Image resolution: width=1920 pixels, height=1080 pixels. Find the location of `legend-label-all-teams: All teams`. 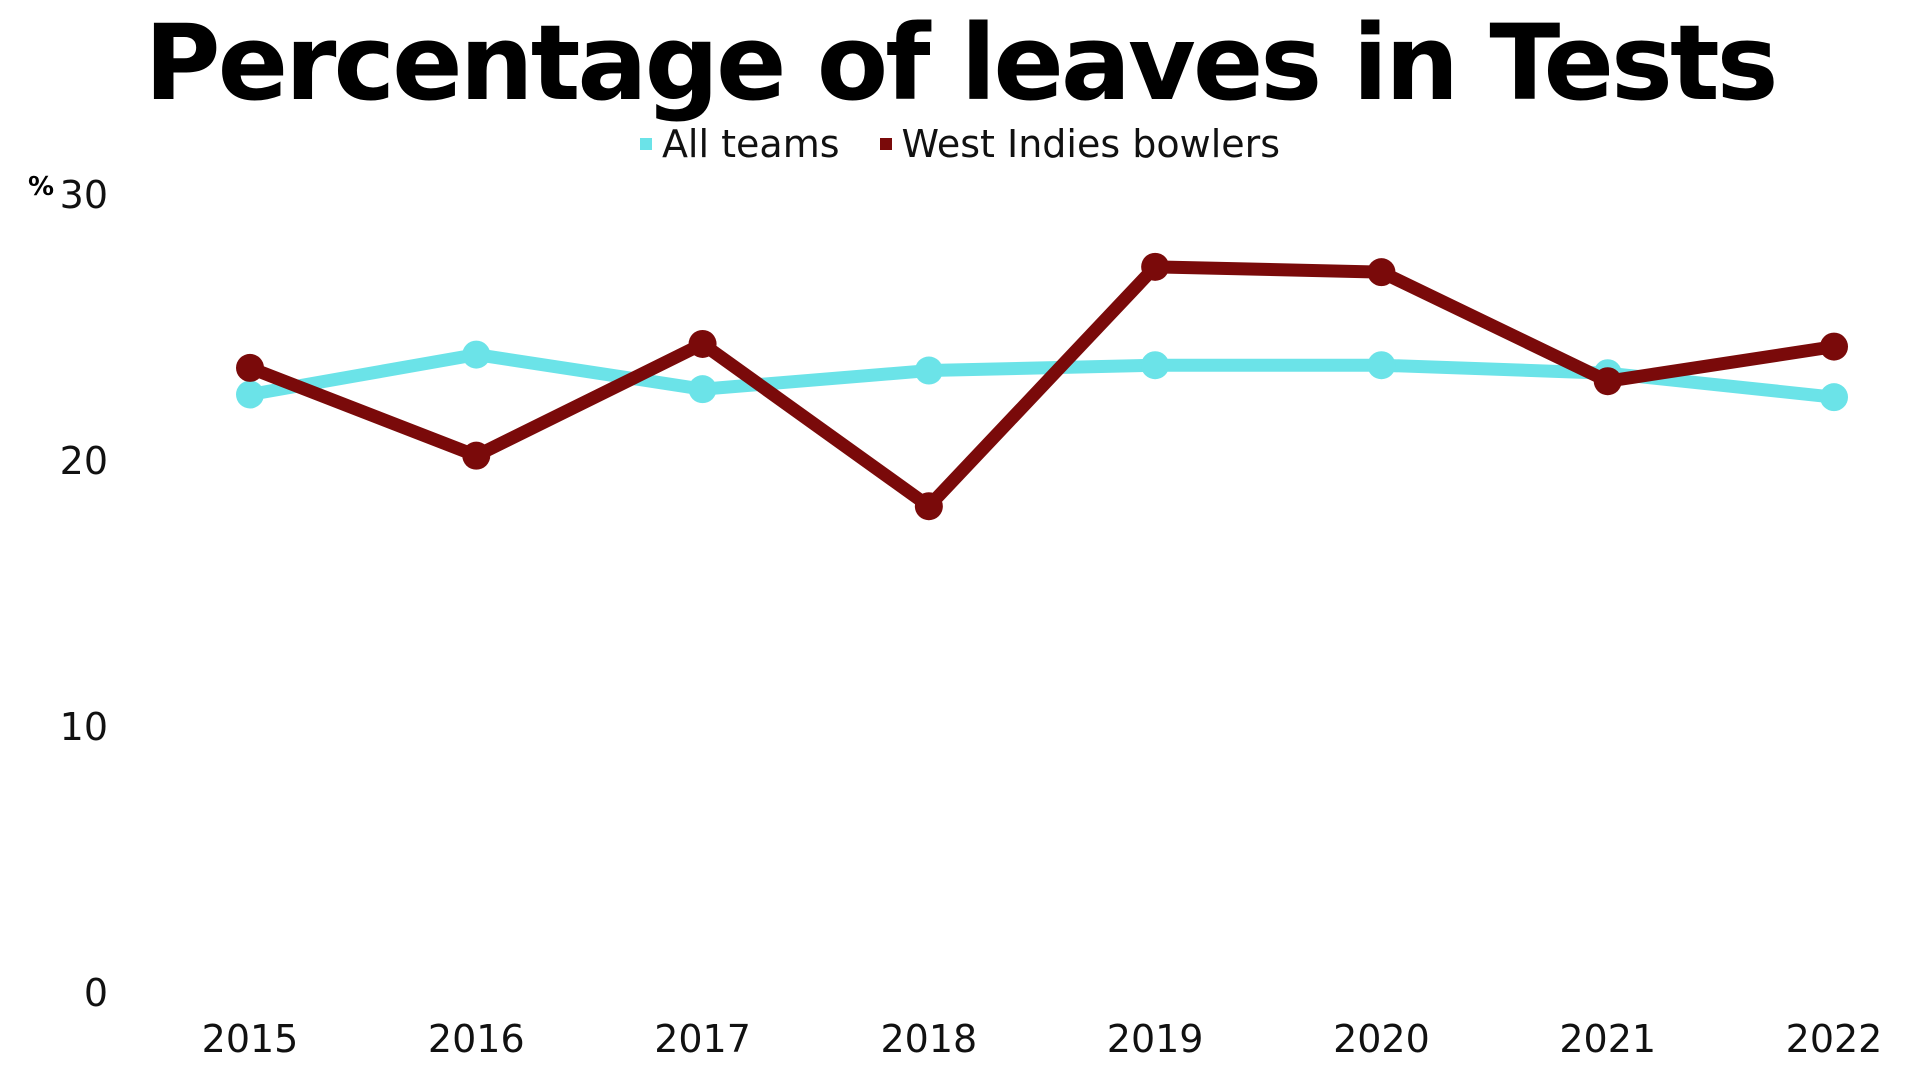

legend-label-all-teams: All teams is located at coordinates (750, 144).